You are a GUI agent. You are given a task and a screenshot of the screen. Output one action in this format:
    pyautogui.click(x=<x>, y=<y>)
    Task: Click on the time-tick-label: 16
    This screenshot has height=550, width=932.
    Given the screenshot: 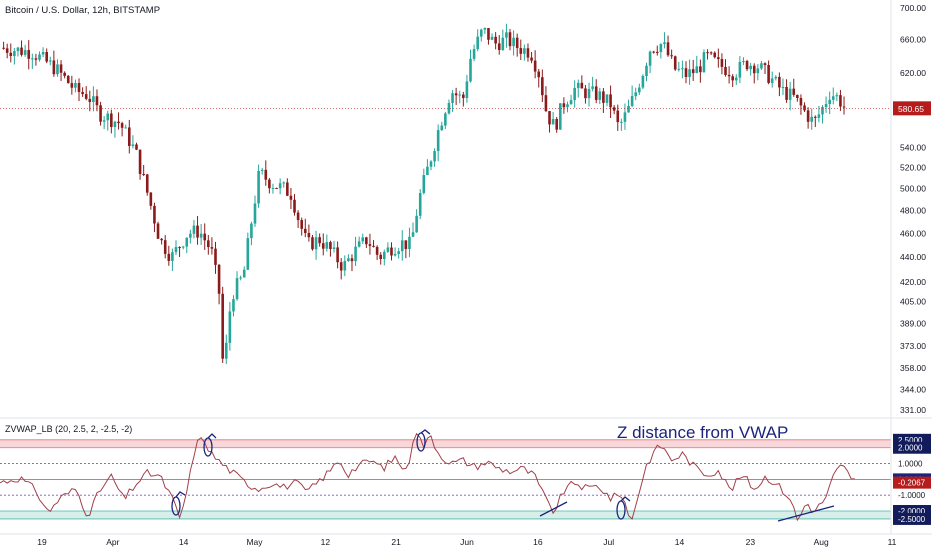 What is the action you would take?
    pyautogui.click(x=538, y=542)
    